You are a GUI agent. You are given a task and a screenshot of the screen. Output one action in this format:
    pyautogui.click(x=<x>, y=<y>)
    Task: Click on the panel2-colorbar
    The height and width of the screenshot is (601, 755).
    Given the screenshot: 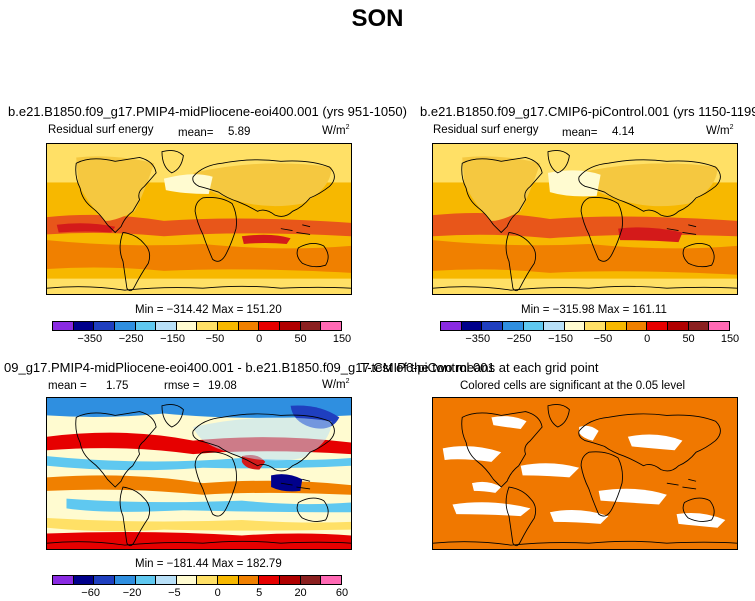 What is the action you would take?
    pyautogui.click(x=585, y=326)
    